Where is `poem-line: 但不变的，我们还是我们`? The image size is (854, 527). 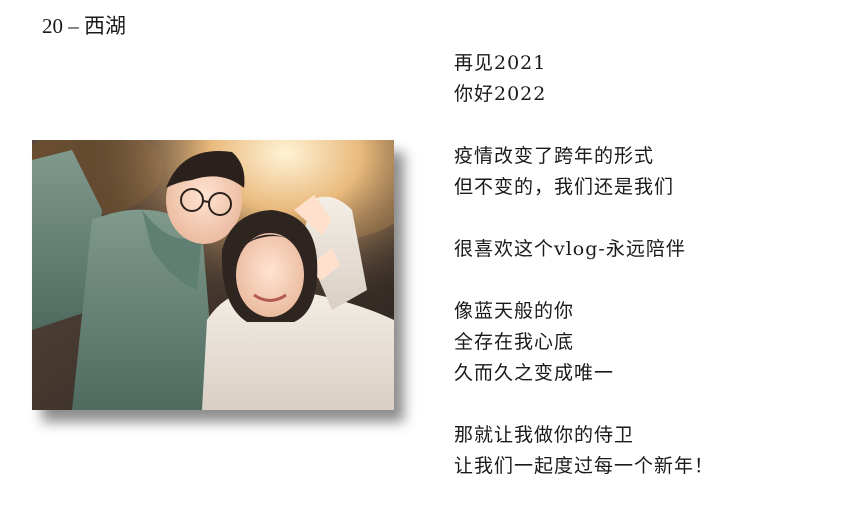
poem-line: 但不变的，我们还是我们 is located at coordinates (564, 187).